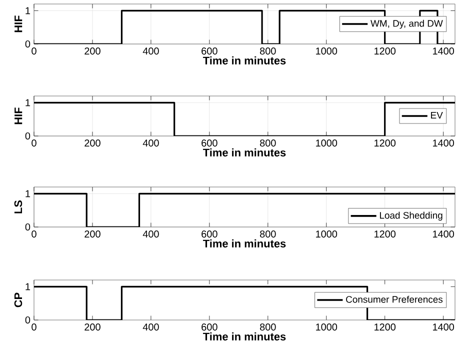 The height and width of the screenshot is (361, 474). I want to click on legend-label: EV, so click(437, 115).